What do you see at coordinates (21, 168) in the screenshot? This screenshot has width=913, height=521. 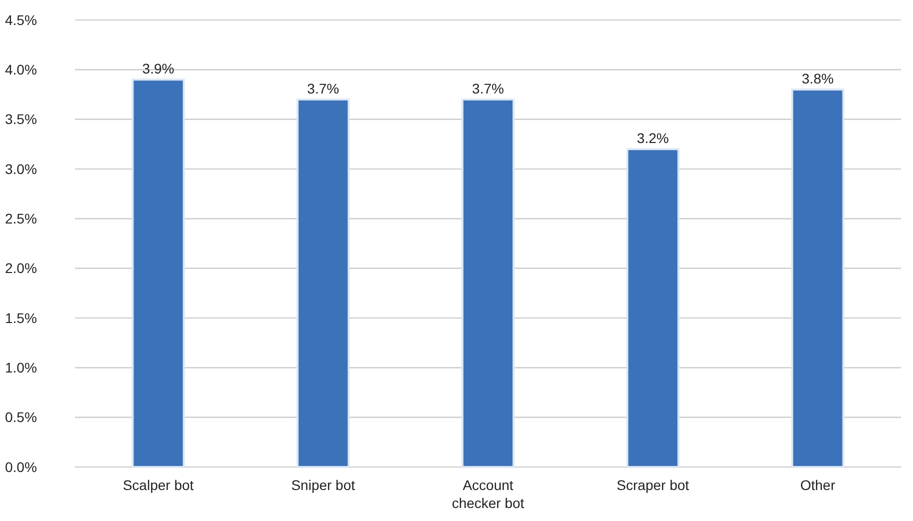 I see `y-tick-label: 3.0%` at bounding box center [21, 168].